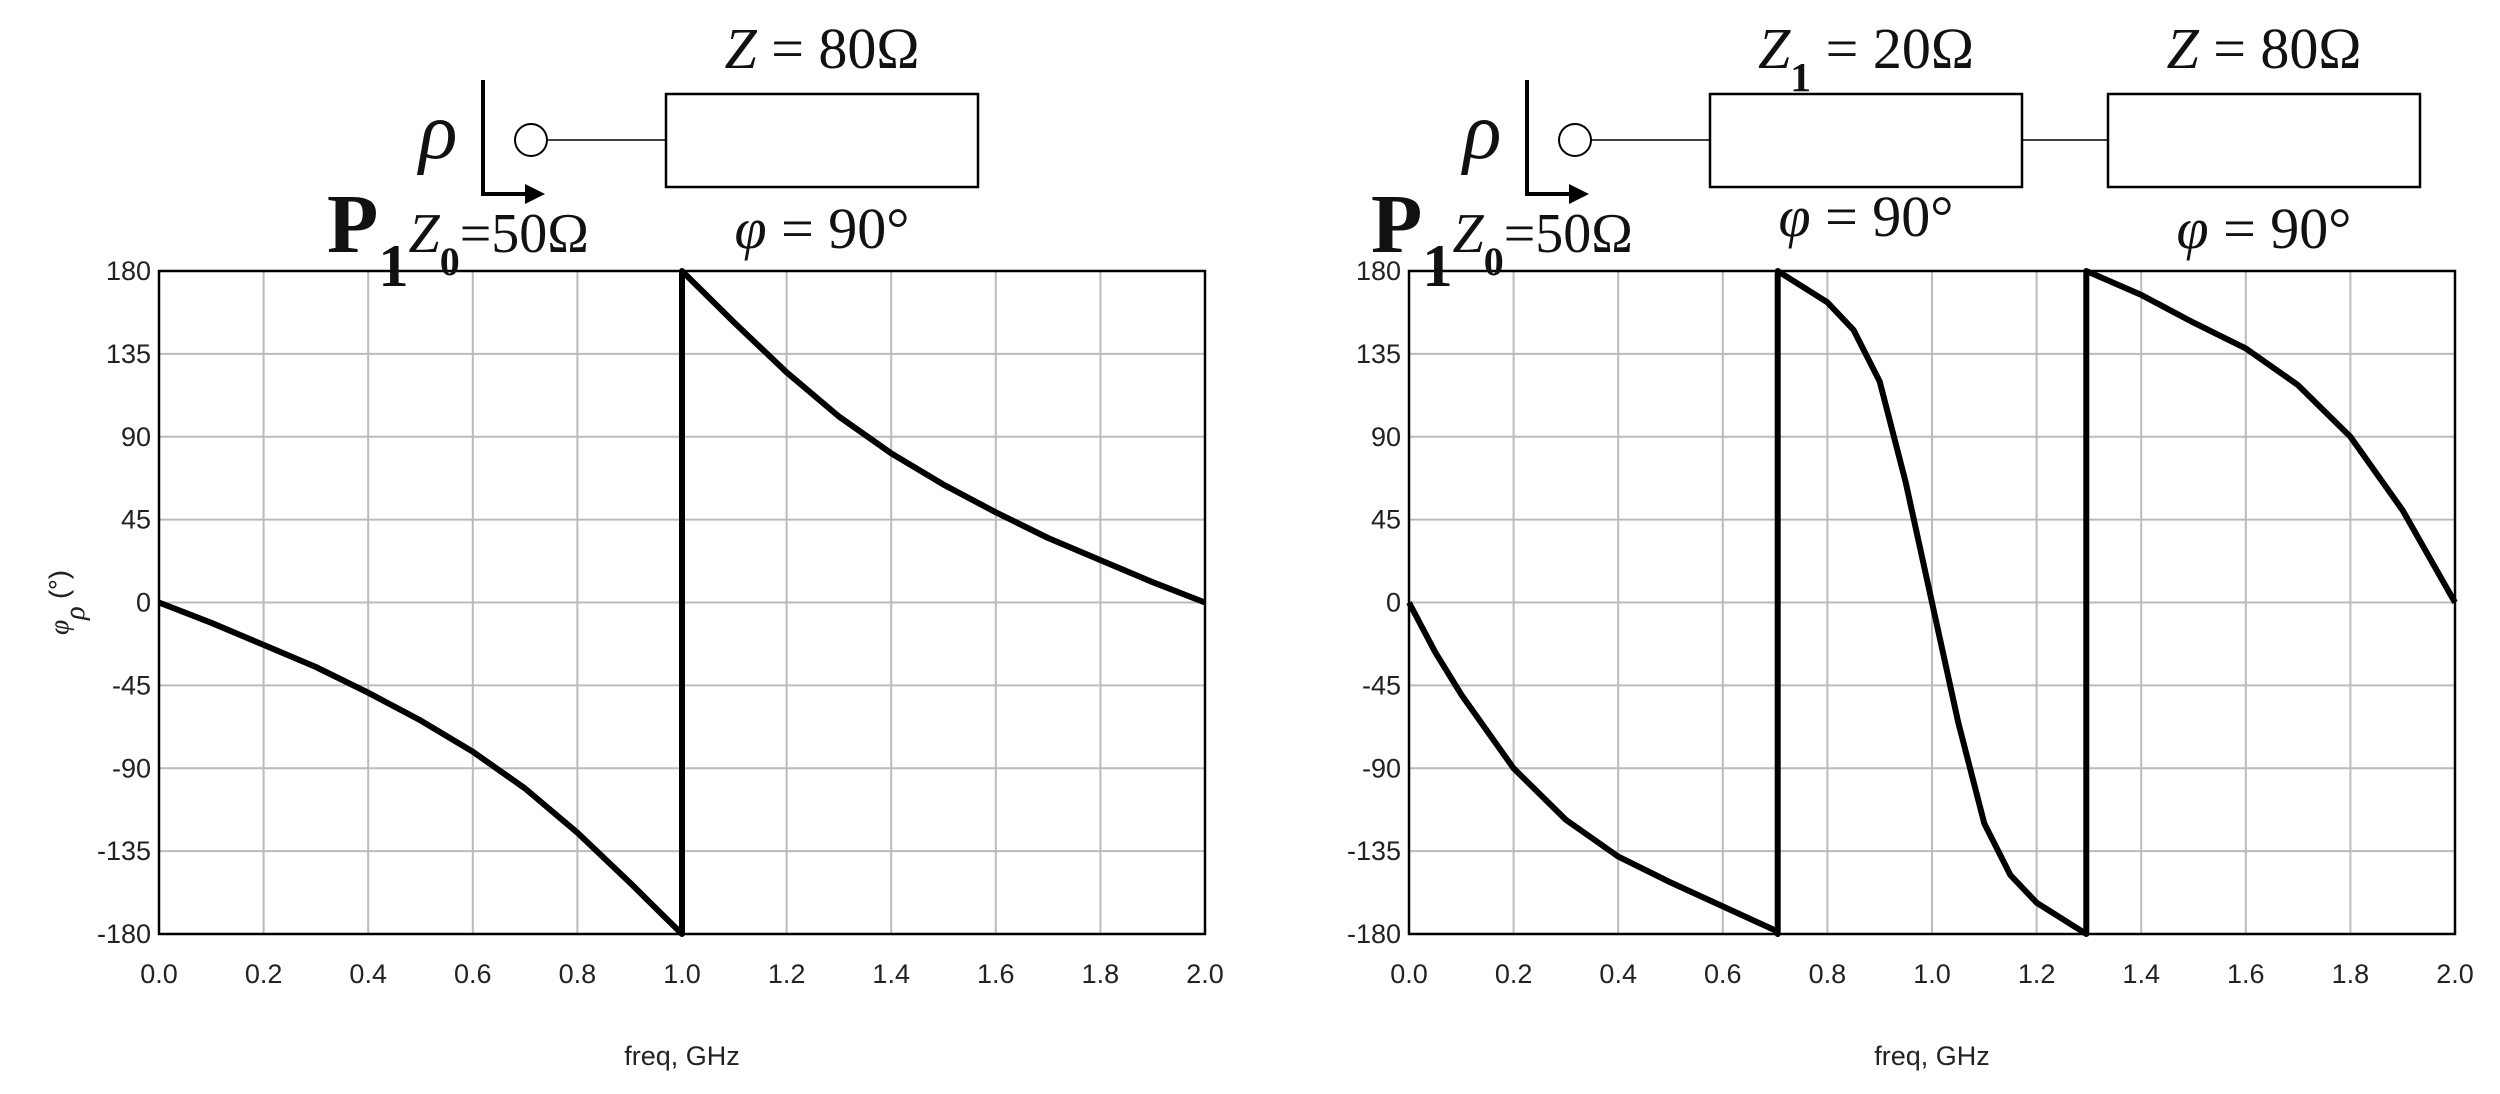  What do you see at coordinates (1892, 48) in the screenshot?
I see `text-part: = 20Ω` at bounding box center [1892, 48].